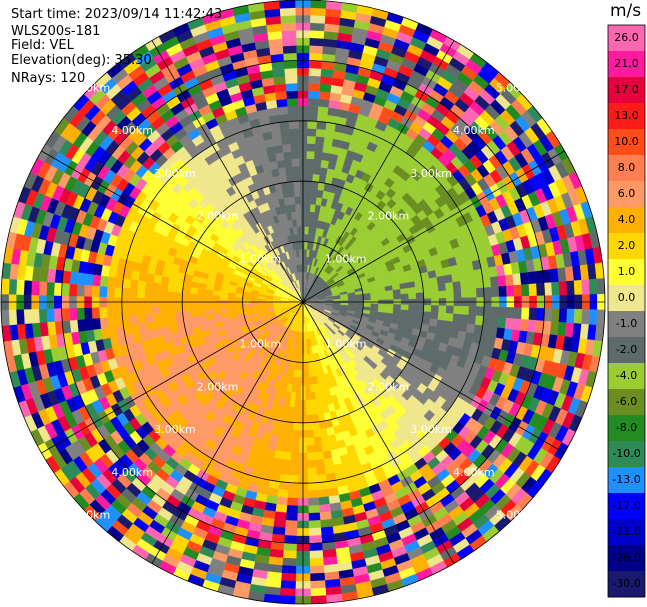  What do you see at coordinates (627, 245) in the screenshot?
I see `colorbar-tick-label: 2.0` at bounding box center [627, 245].